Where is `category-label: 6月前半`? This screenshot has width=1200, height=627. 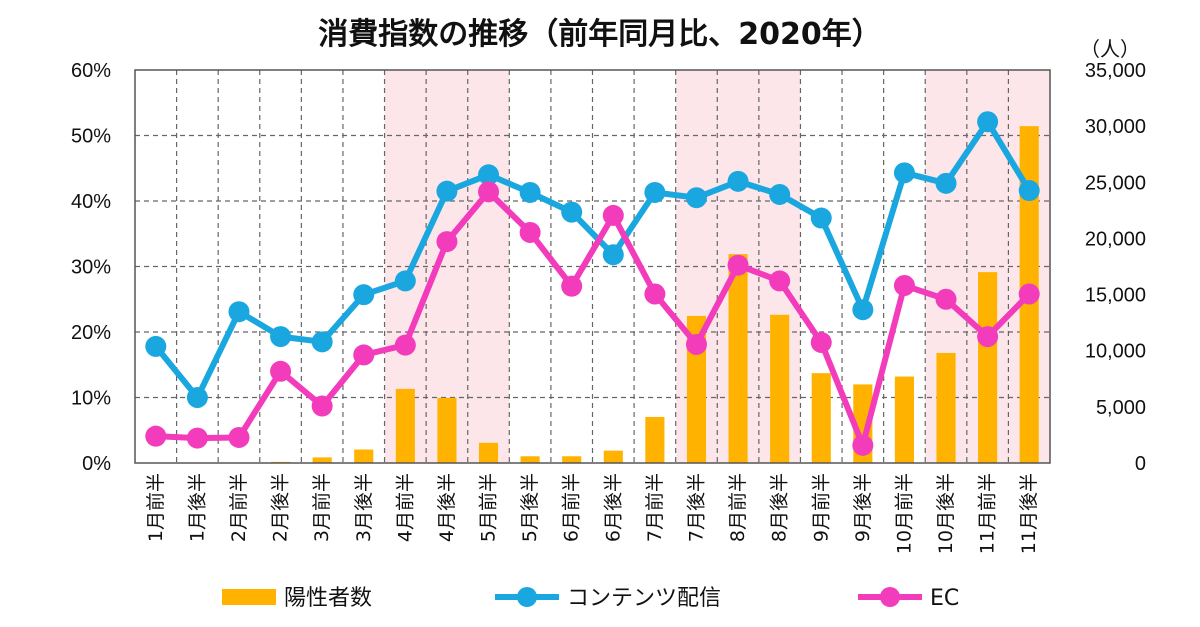 category-label: 6月前半 is located at coordinates (572, 507).